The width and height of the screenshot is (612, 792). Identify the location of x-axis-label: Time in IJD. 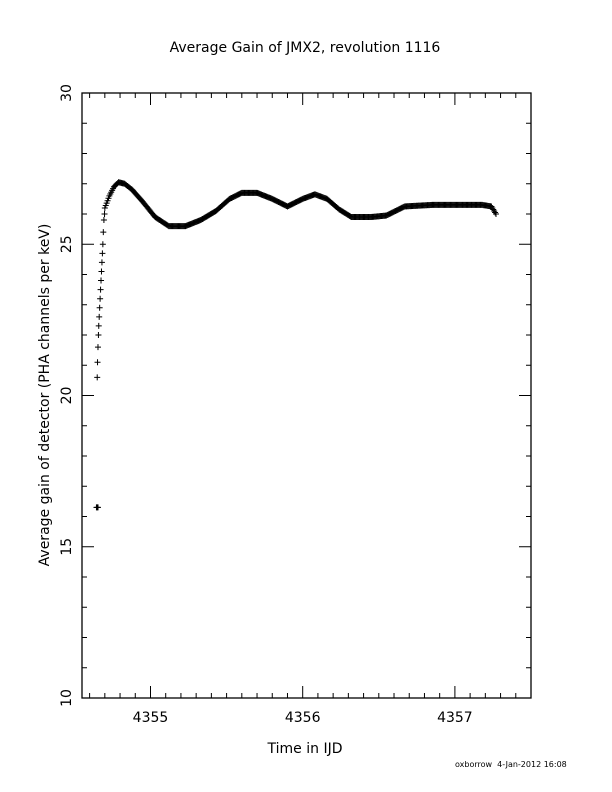
(305, 749).